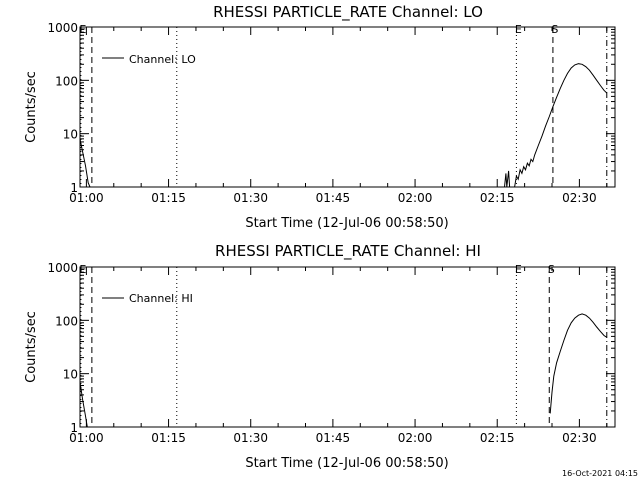  Describe the element at coordinates (348, 251) in the screenshot. I see `chart-title: RHESSI PARTICLE_RATE Channel: HI` at that location.